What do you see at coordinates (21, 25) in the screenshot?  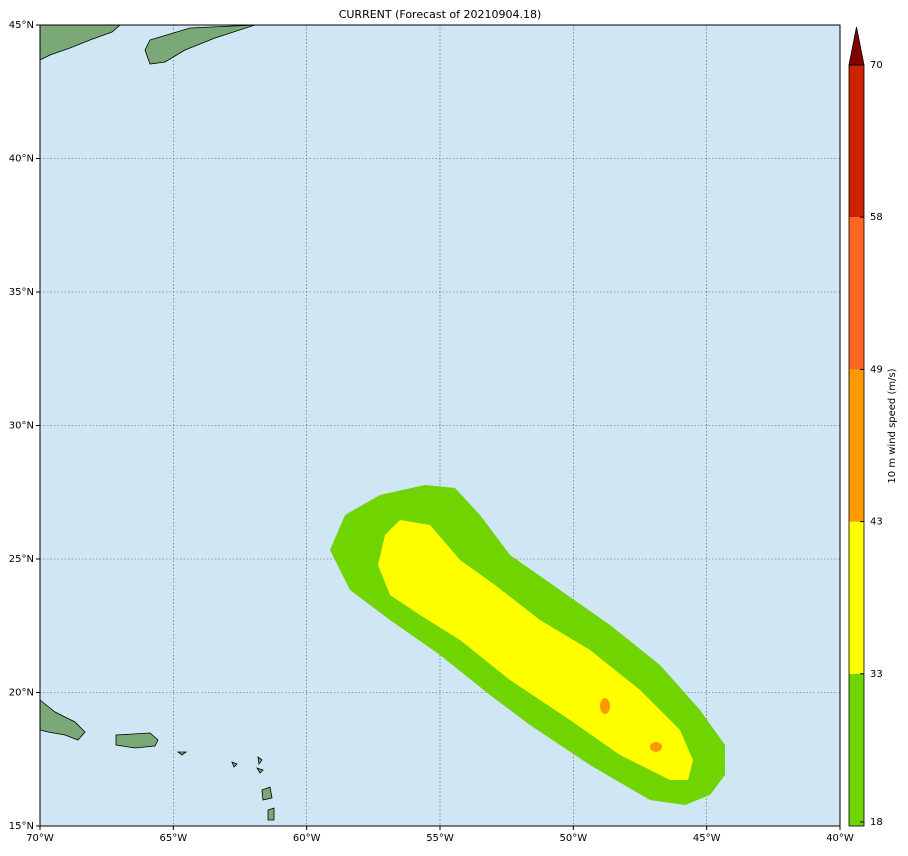 I see `lat-tick-label: 45°N` at bounding box center [21, 25].